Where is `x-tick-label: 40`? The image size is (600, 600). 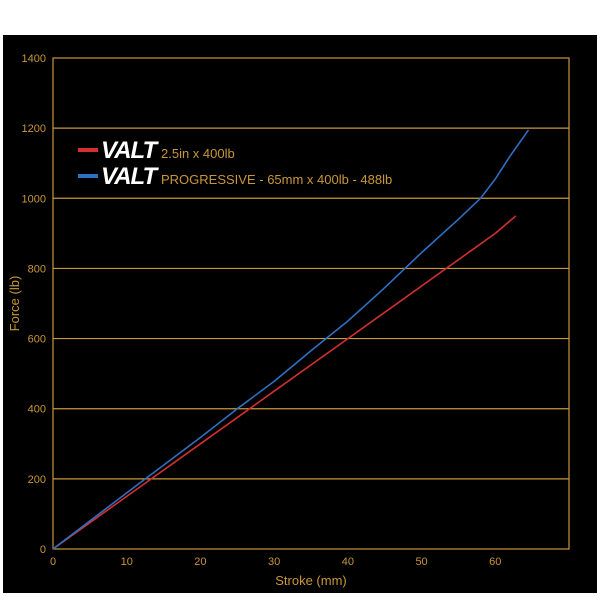 x-tick-label: 40 is located at coordinates (348, 562).